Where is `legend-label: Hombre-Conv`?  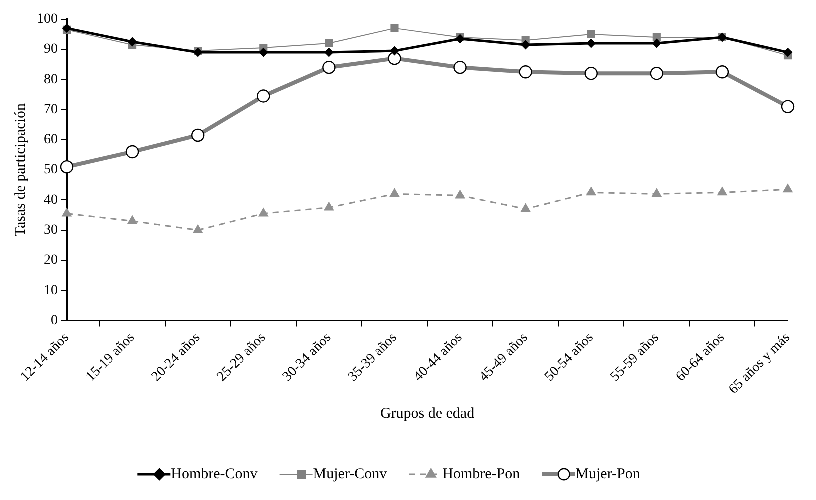
legend-label: Hombre-Conv is located at coordinates (214, 474).